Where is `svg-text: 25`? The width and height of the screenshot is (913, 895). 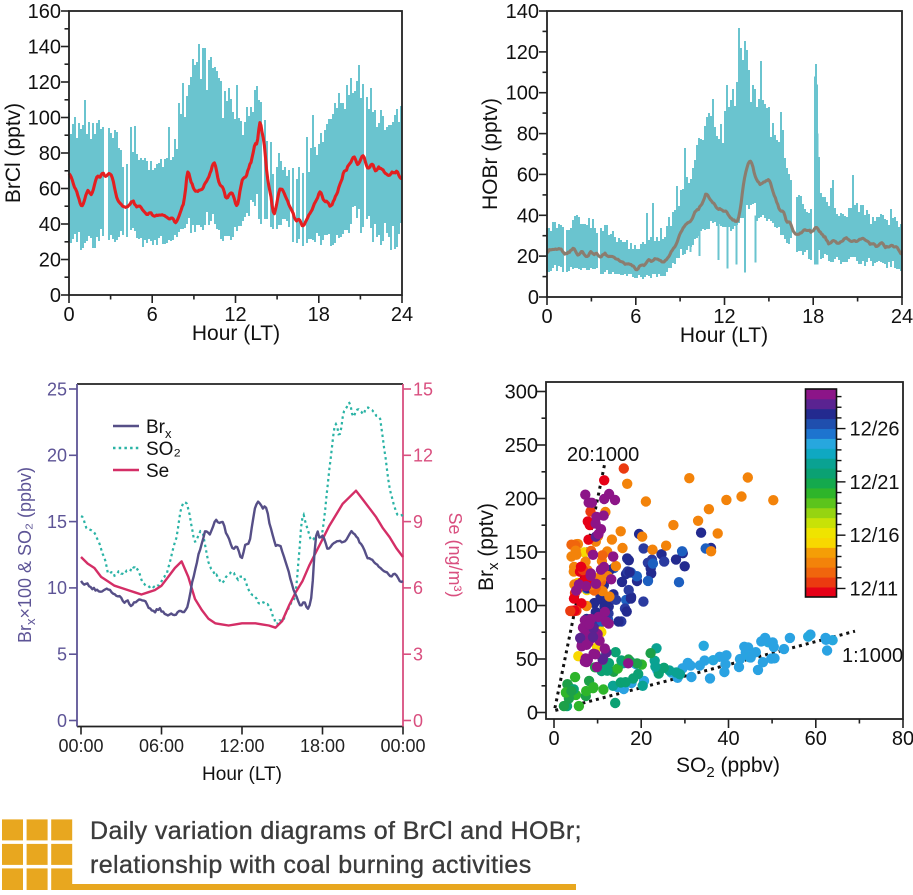 svg-text: 25 is located at coordinates (57, 389).